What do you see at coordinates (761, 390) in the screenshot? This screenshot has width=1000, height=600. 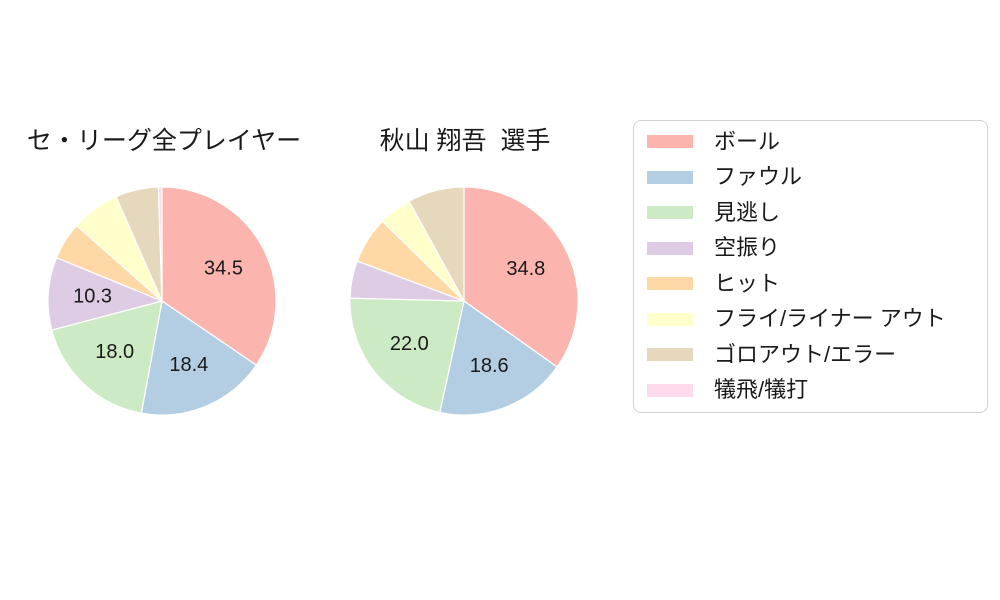 I see `legend-label-sacrifice: 犠飛/犠打` at bounding box center [761, 390].